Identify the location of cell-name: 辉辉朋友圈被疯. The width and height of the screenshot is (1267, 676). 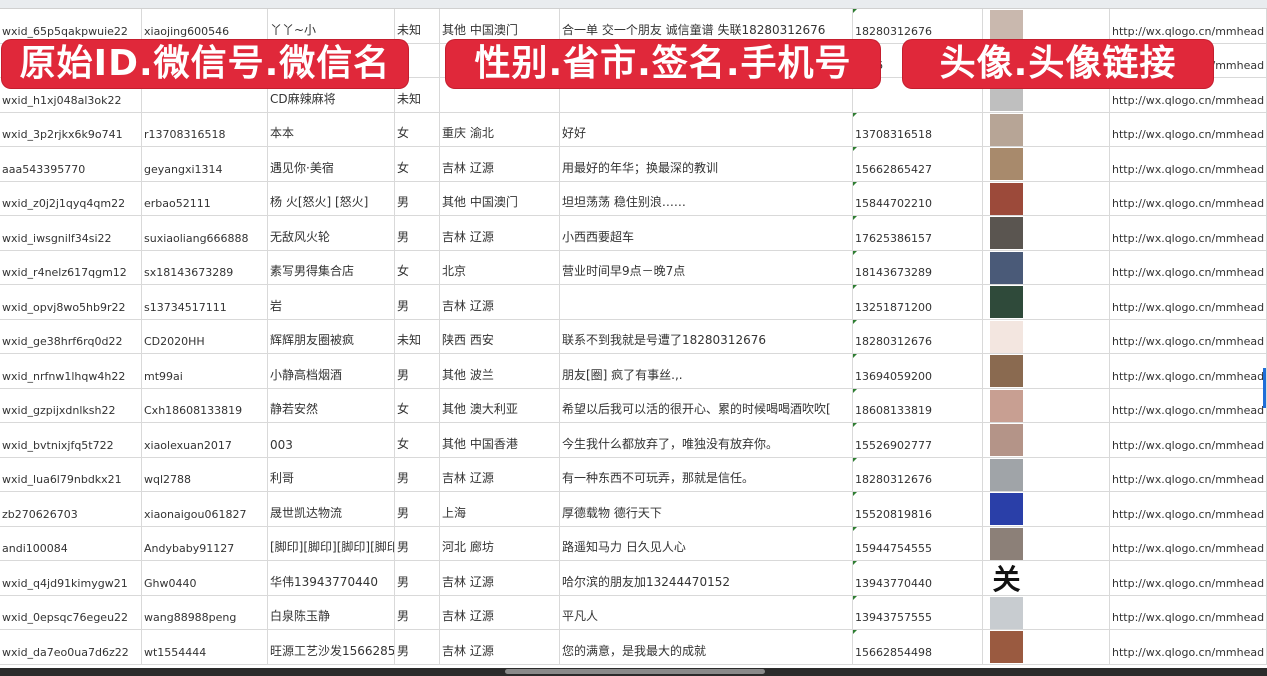
(331, 336).